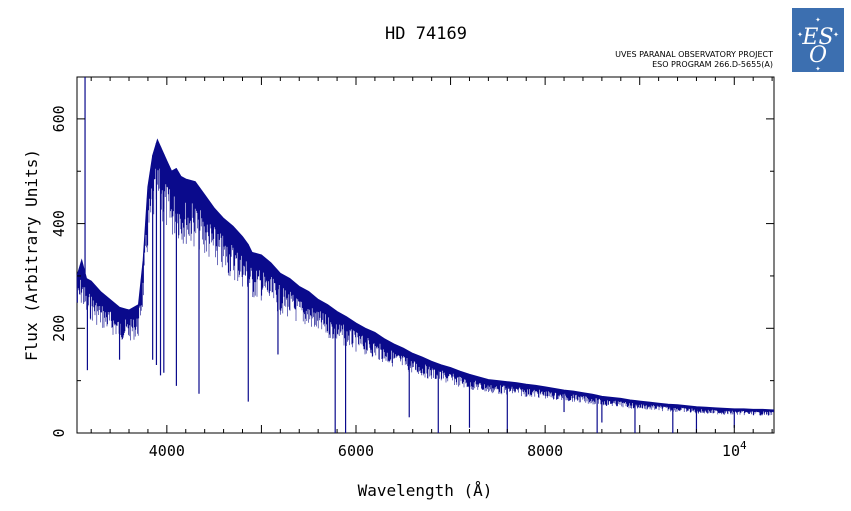  I want to click on x-tick-label: 104, so click(734, 449).